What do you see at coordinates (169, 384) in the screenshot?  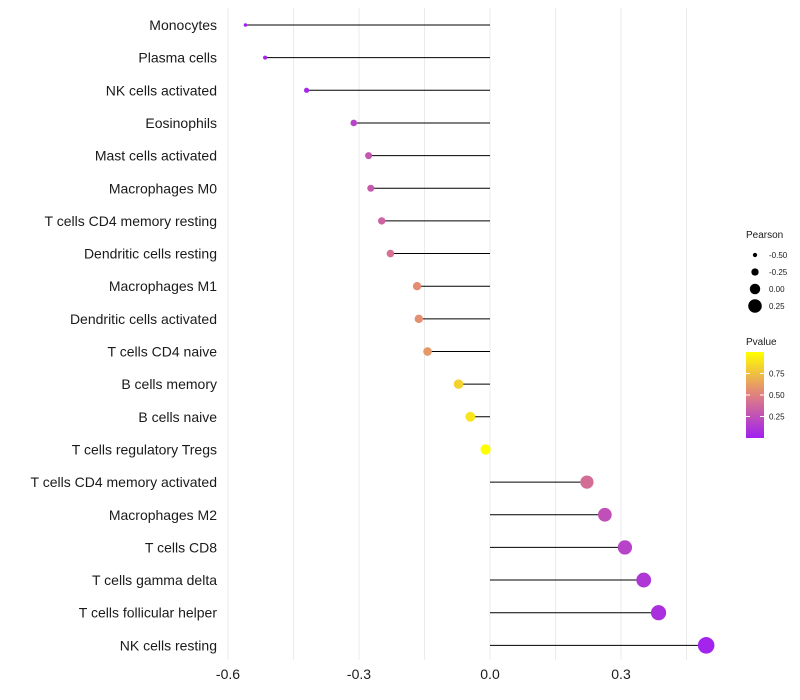 I see `category-label: B cells memory` at bounding box center [169, 384].